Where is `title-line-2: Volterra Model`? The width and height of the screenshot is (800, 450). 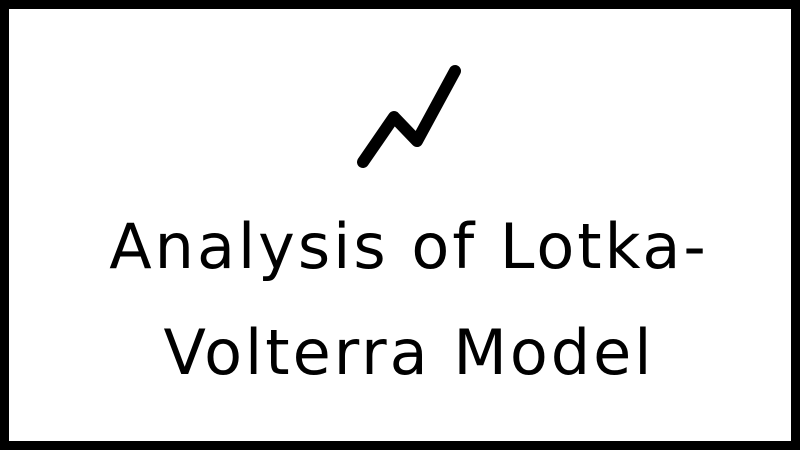 title-line-2: Volterra Model is located at coordinates (409, 352).